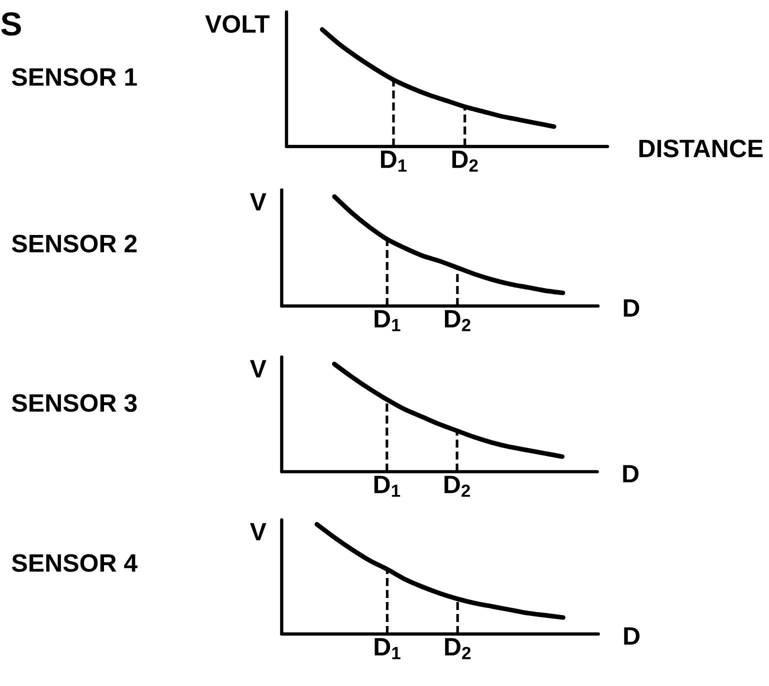  What do you see at coordinates (701, 149) in the screenshot?
I see `x-axis-title: DISTANCE` at bounding box center [701, 149].